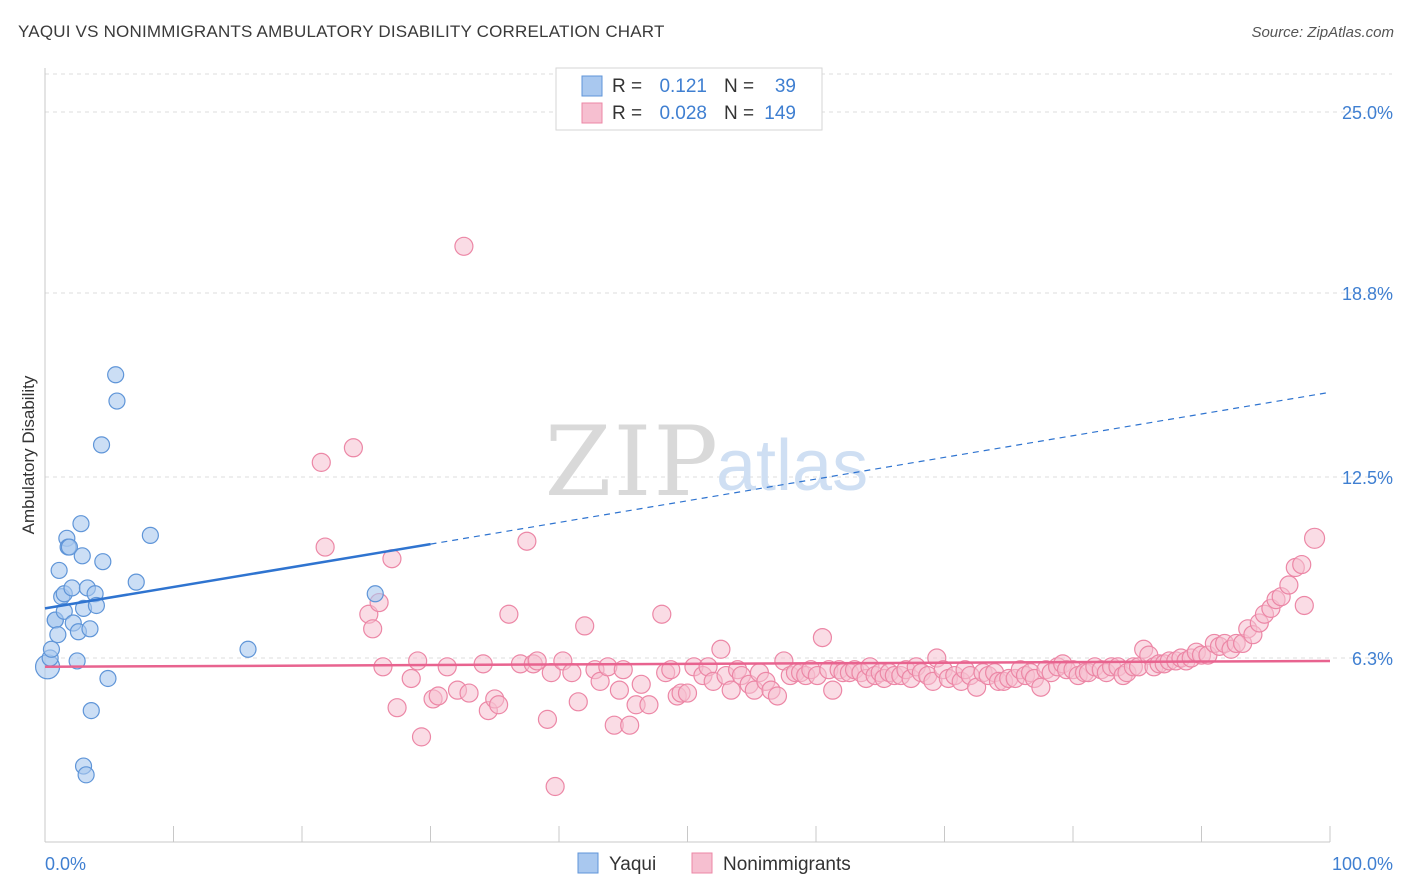 This screenshot has height=892, width=1406. I want to click on x-tick-label-min: 0.0%, so click(65, 864).